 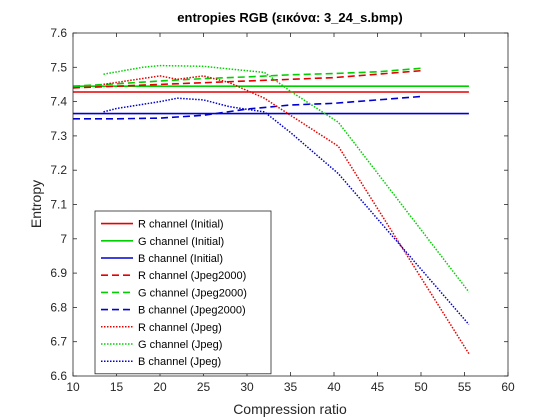 I want to click on x-tick-label: 25, so click(x=204, y=387).